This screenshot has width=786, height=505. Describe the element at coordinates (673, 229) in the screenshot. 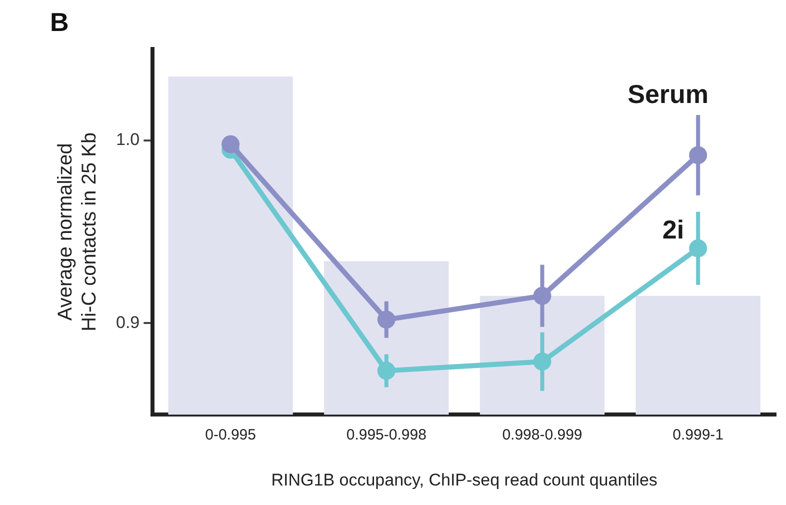

I see `series-label: 2i` at that location.